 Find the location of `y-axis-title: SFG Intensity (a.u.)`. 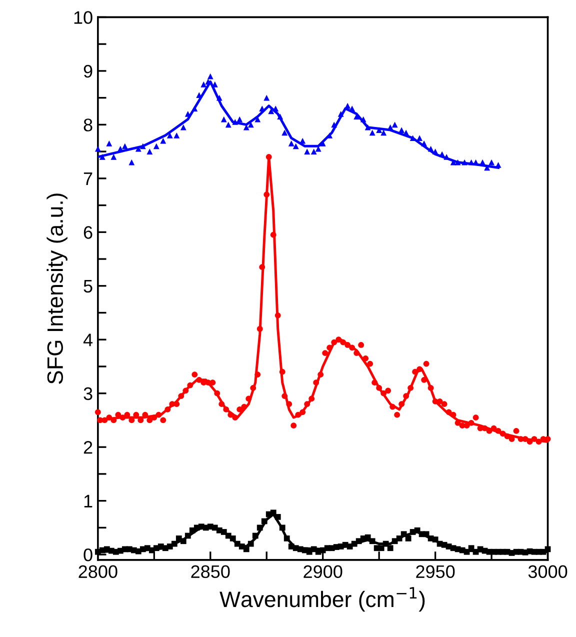

y-axis-title: SFG Intensity (a.u.) is located at coordinates (57, 289).